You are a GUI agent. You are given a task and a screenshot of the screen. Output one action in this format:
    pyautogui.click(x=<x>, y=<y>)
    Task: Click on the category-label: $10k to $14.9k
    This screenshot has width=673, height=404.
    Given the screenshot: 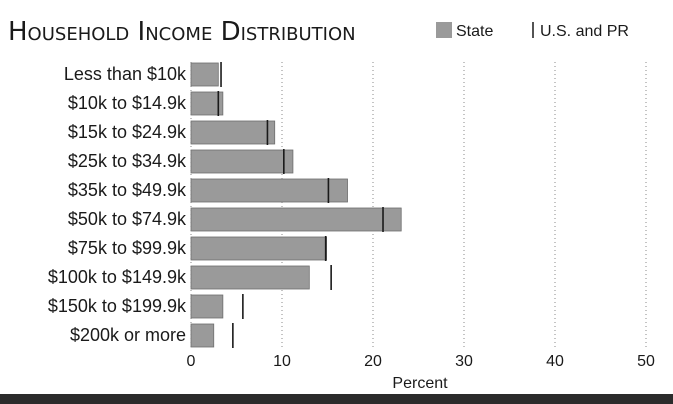 What is the action you would take?
    pyautogui.click(x=127, y=103)
    